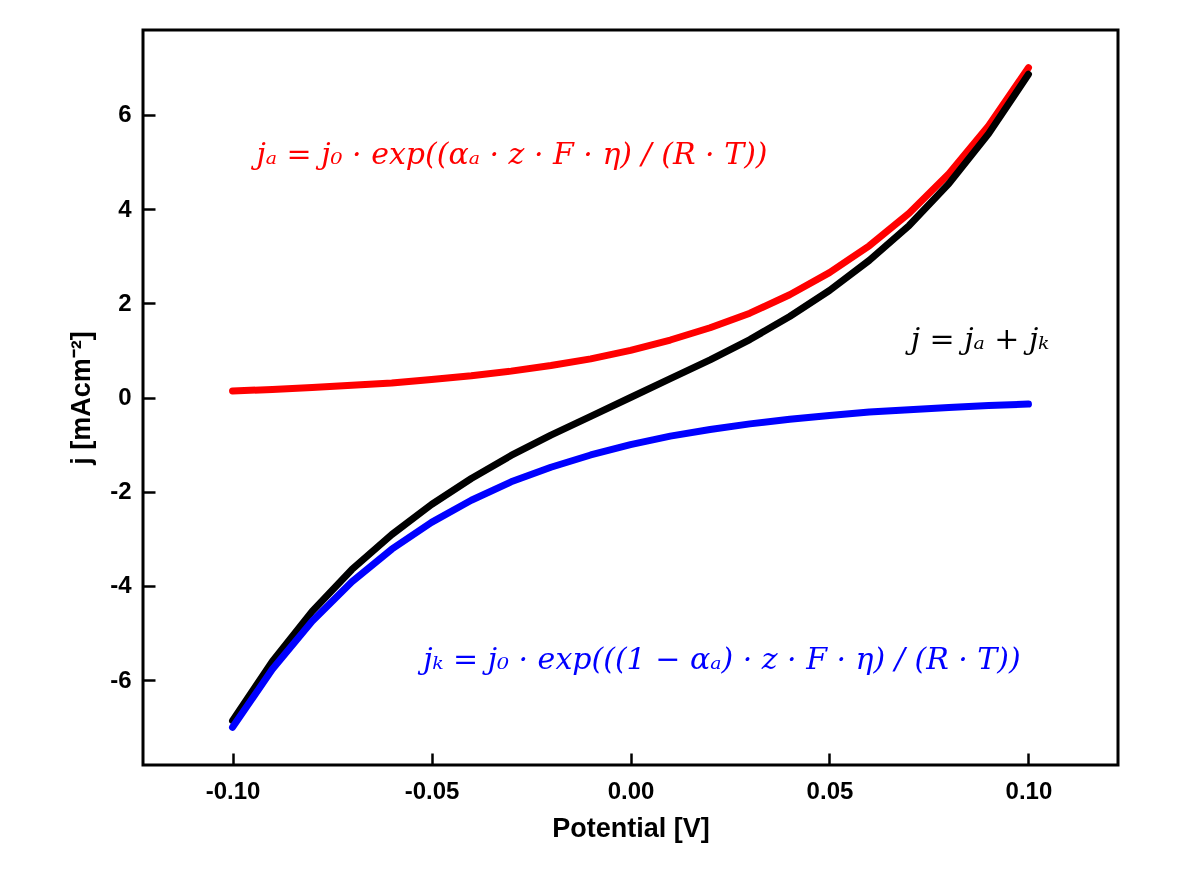 This screenshot has width=1200, height=873. I want to click on y-tick-label: 4, so click(125, 208).